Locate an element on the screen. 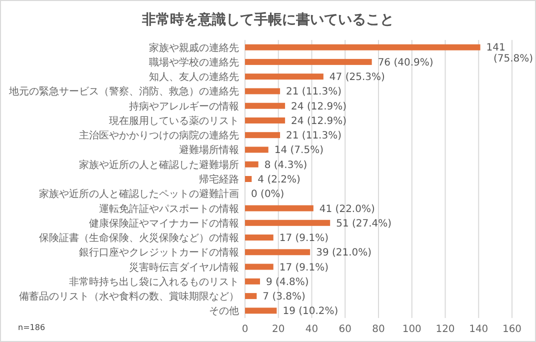 This screenshot has height=342, width=536. text: n=186 is located at coordinates (32, 327).